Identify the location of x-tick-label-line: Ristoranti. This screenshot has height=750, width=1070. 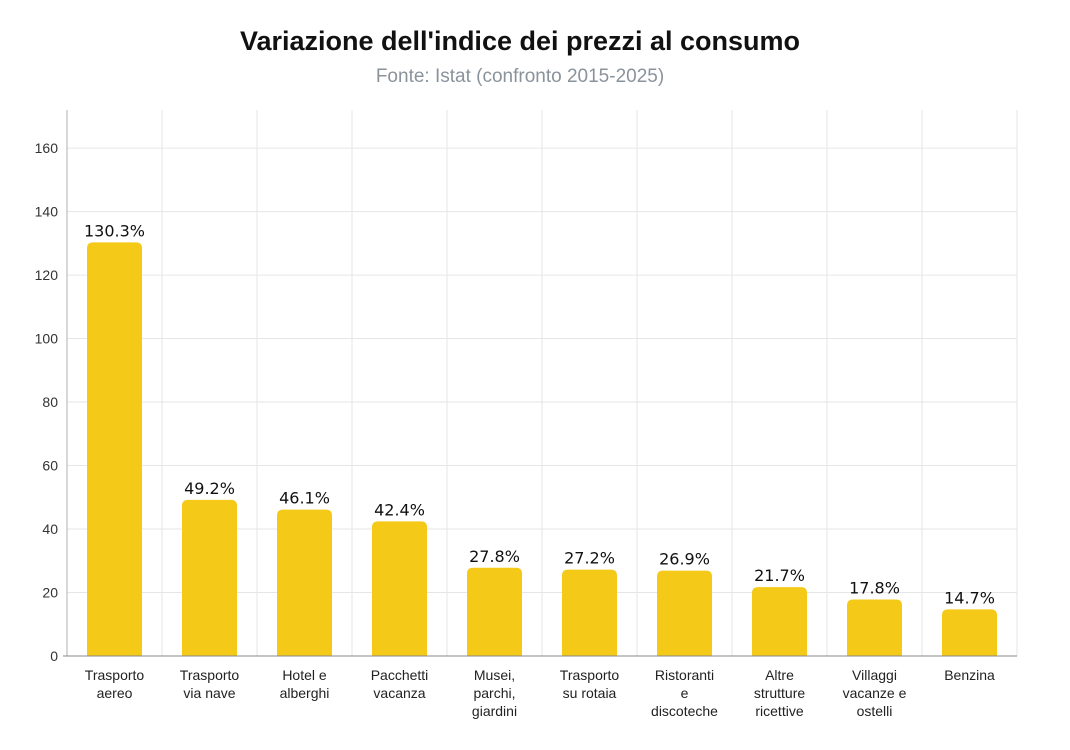
(684, 675).